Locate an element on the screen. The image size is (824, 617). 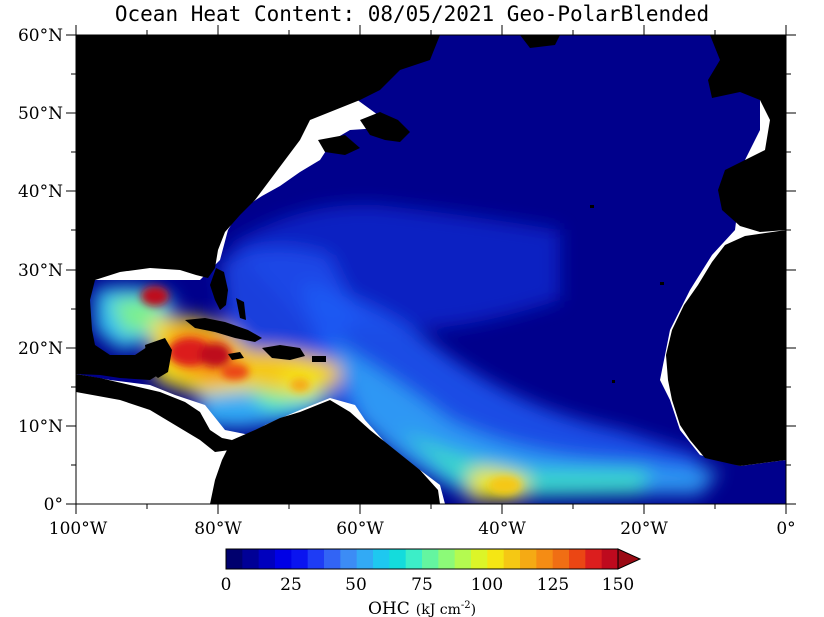
colorbar-tick-labels: 0 25 50 75 100 125 150 is located at coordinates (428, 585).